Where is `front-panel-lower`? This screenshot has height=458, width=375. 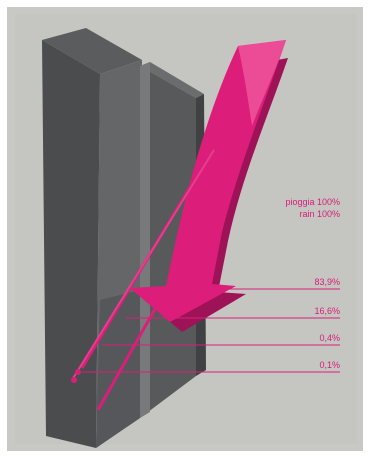
front-panel-lower is located at coordinates (118, 369).